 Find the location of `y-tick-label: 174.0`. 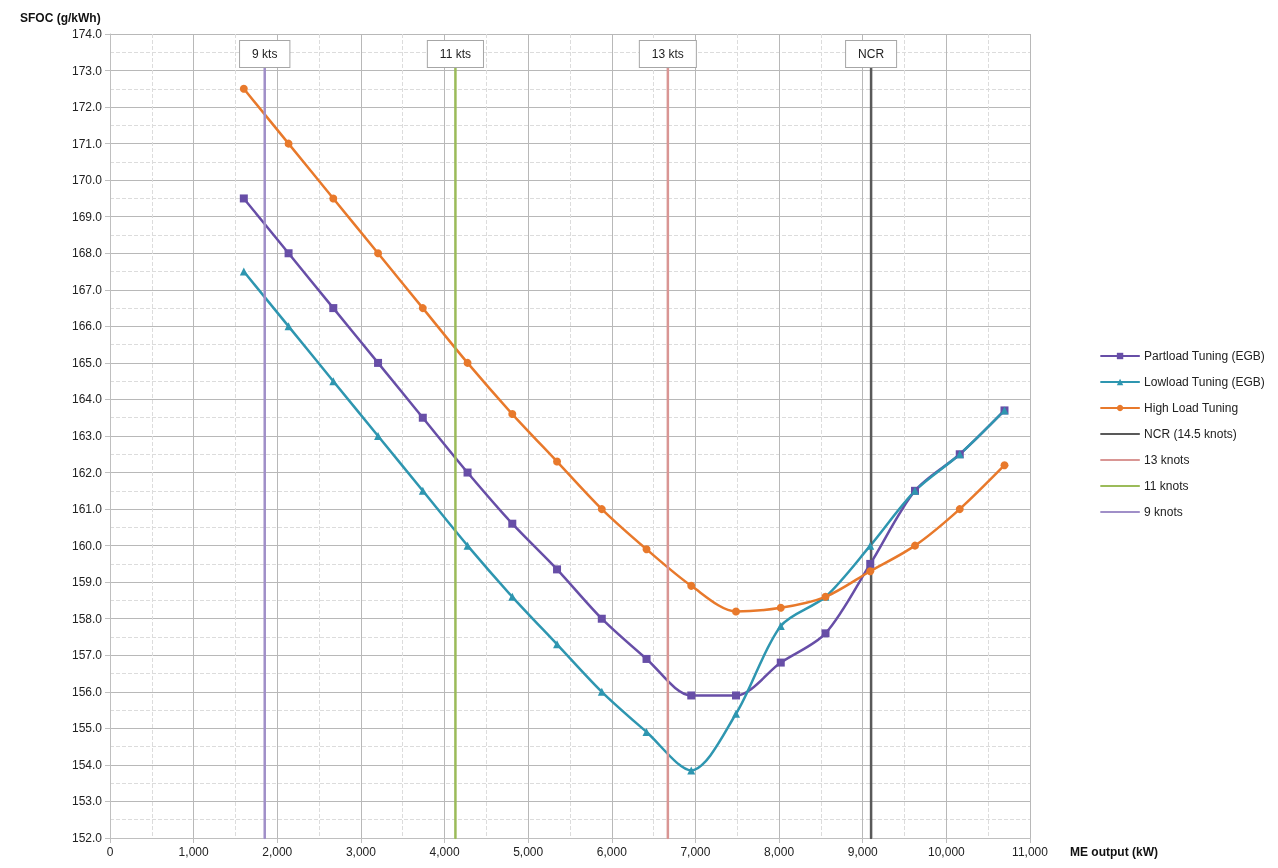

y-tick-label: 174.0 is located at coordinates (87, 34).